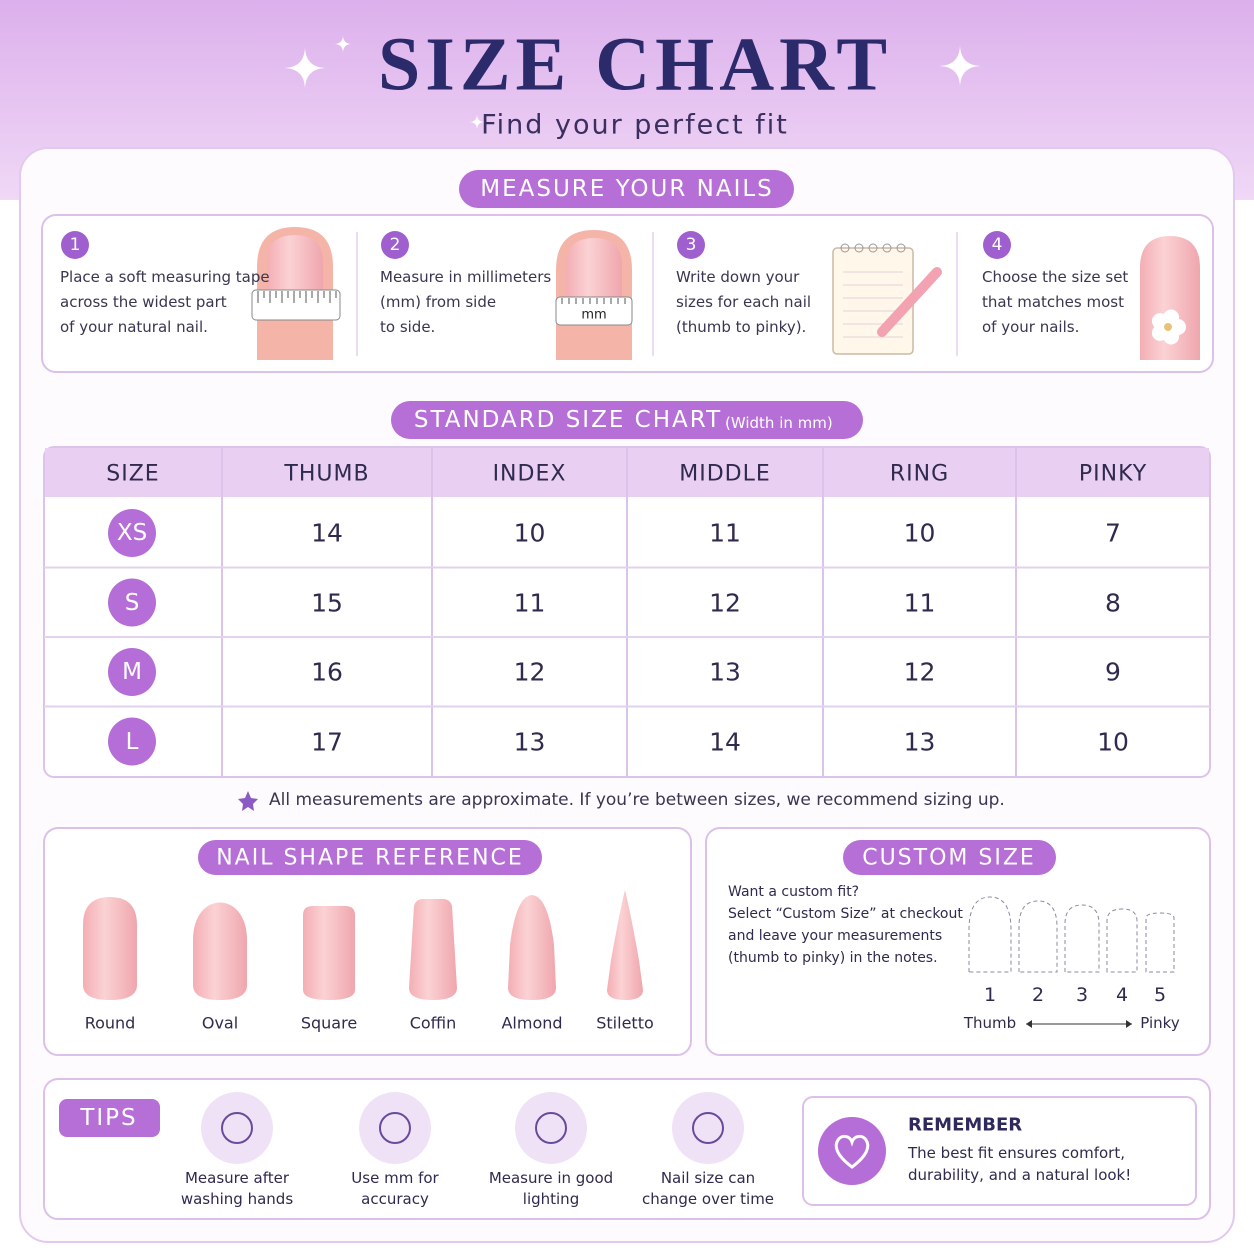 This screenshot has height=1254, width=1254. Describe the element at coordinates (741, 327) in the screenshot. I see `step-text: (thumb to pinky).` at that location.